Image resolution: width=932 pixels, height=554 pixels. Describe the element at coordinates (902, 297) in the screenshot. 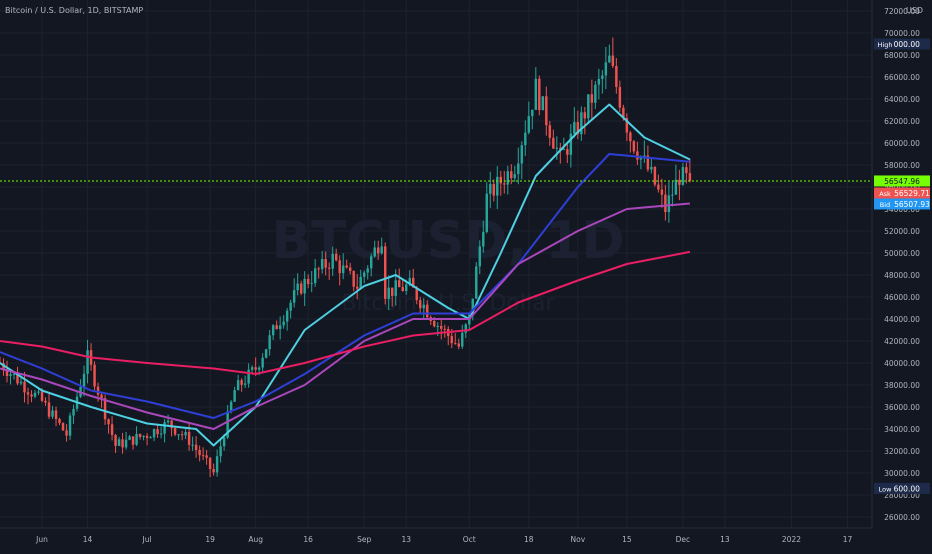

I see `price-tick-label: 46000.00` at that location.